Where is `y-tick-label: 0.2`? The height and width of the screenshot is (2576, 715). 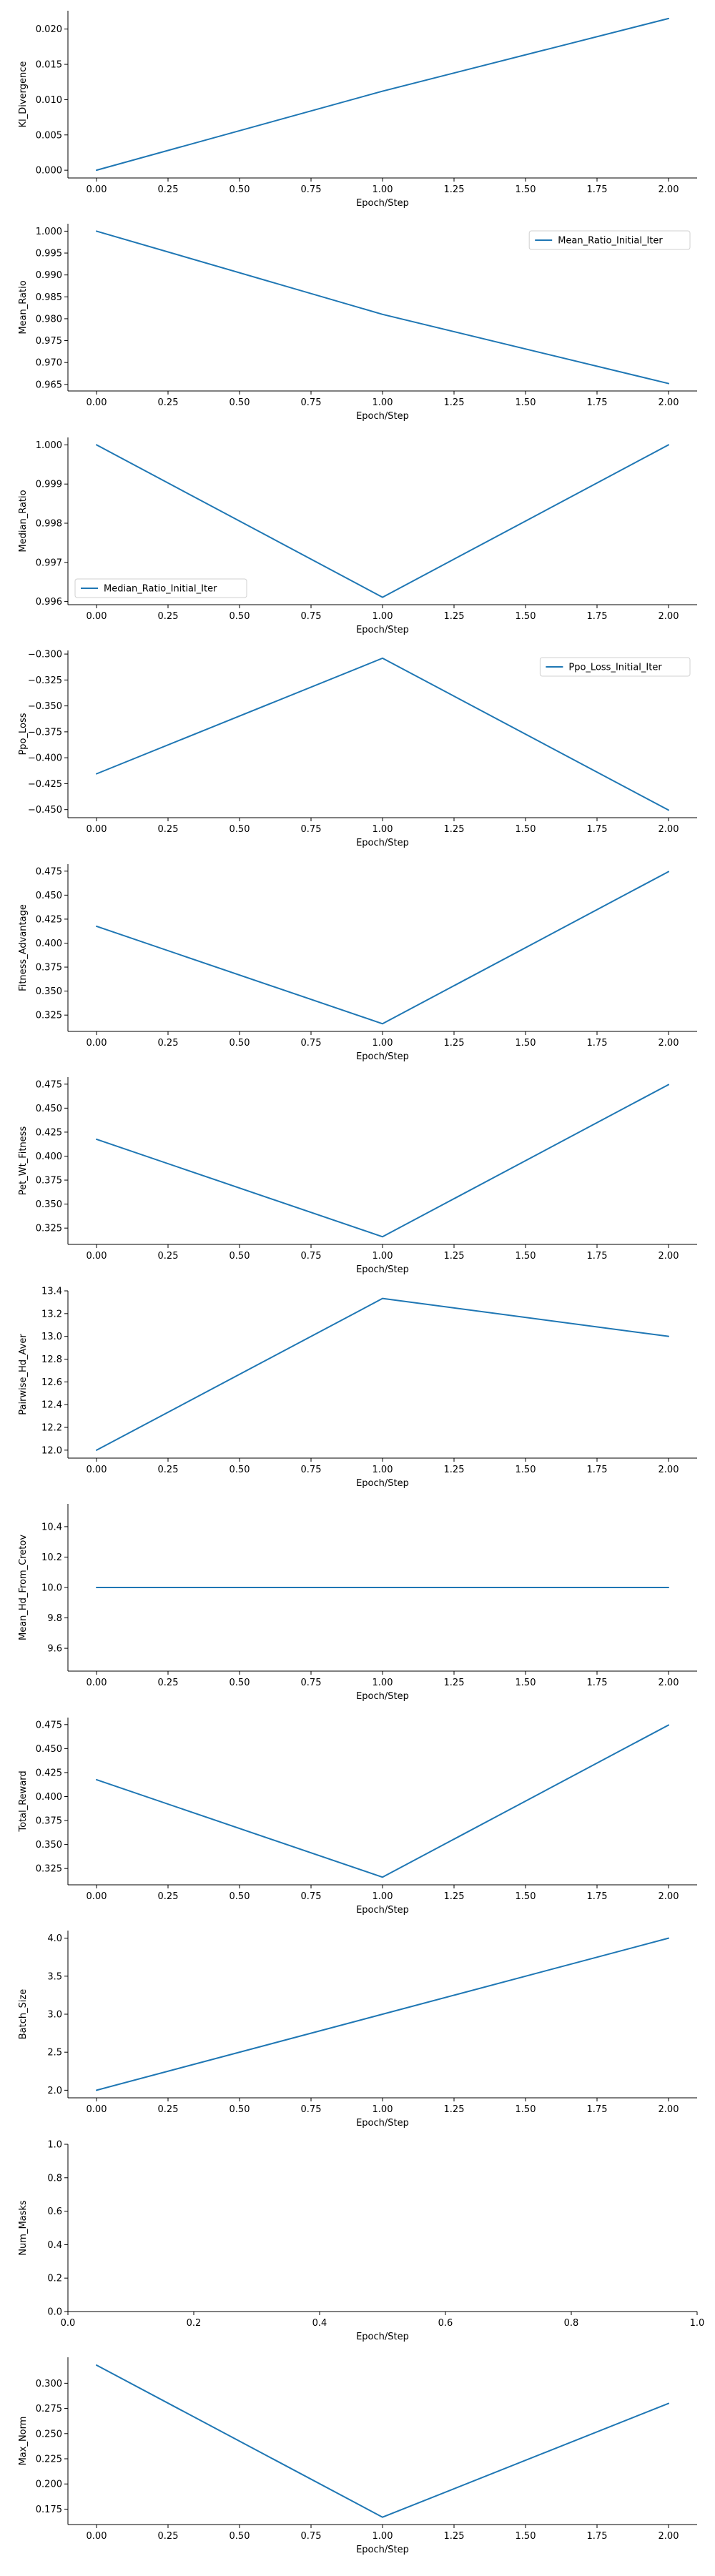 y-tick-label: 0.2 is located at coordinates (54, 2279).